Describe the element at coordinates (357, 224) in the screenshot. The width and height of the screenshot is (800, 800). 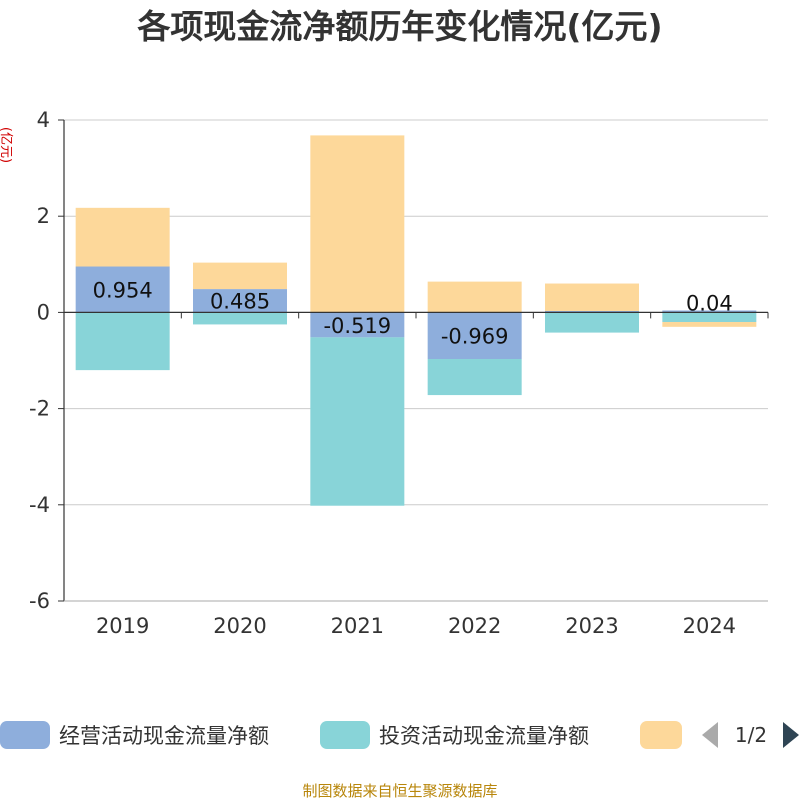
I see `bar-series3-2021` at that location.